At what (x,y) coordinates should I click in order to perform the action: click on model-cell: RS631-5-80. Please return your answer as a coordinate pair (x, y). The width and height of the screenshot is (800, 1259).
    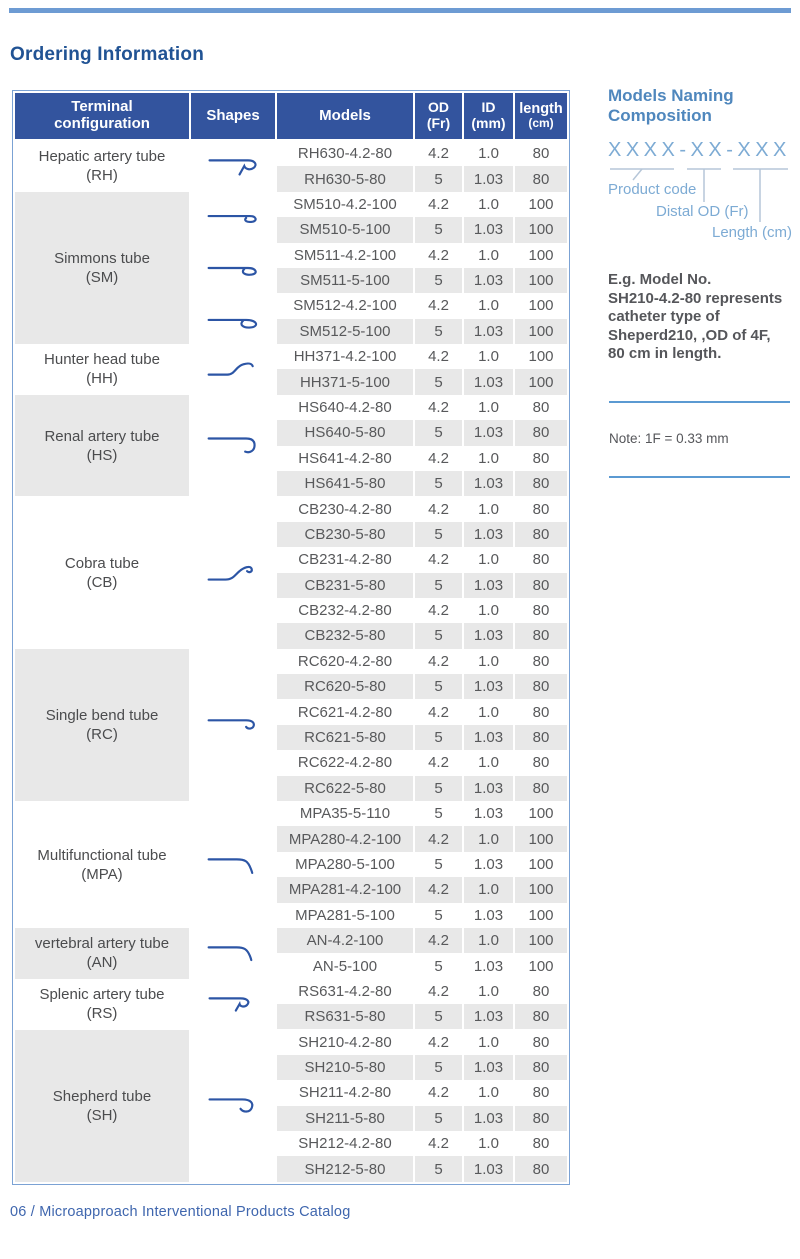
    Looking at the image, I should click on (345, 1017).